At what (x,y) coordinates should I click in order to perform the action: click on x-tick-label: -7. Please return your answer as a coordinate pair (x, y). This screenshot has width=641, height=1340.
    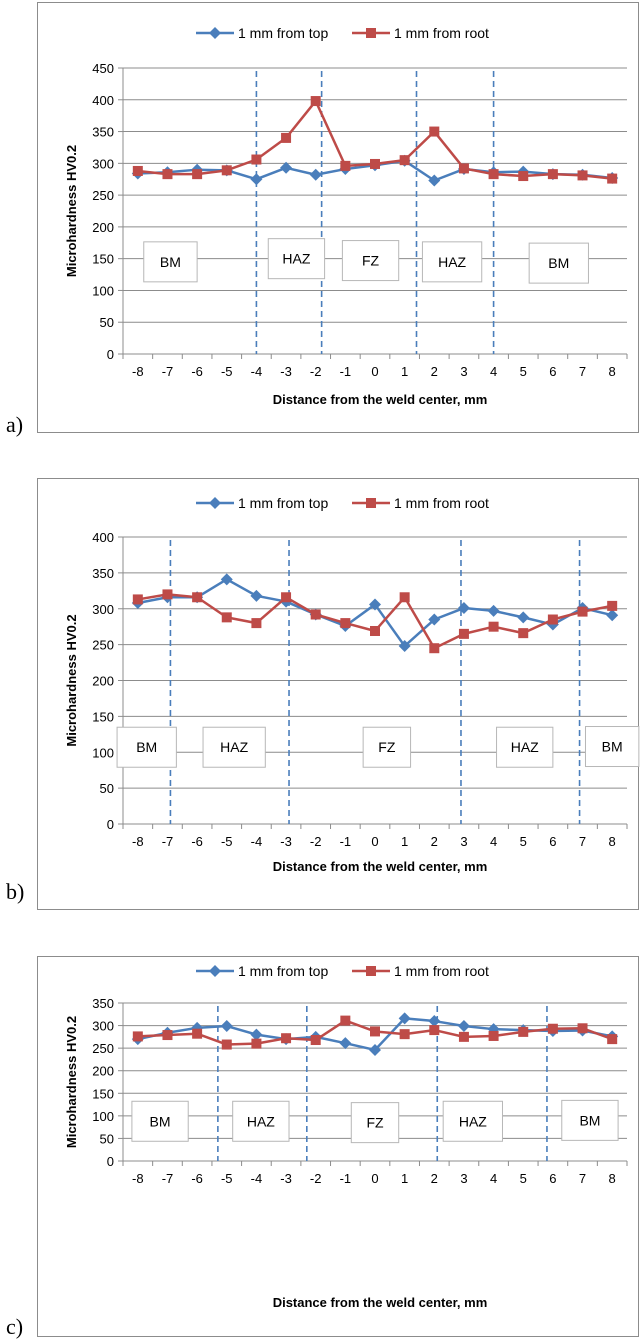
    Looking at the image, I should click on (168, 1178).